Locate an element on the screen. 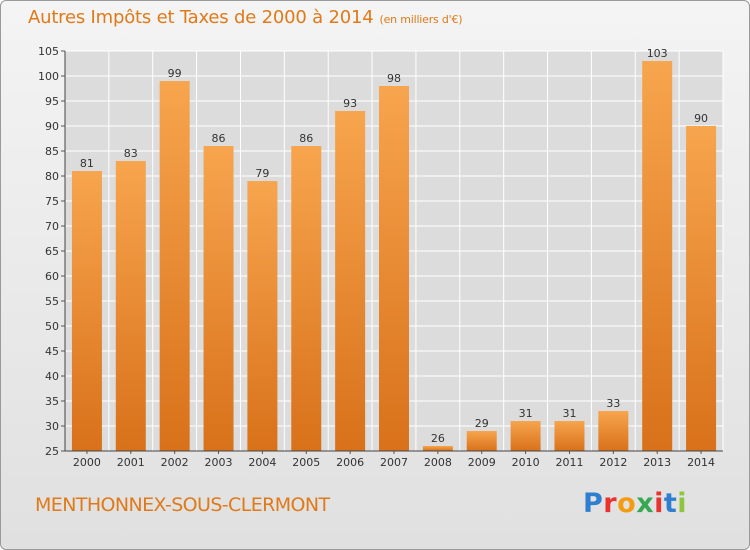  y-tick-label: 60 is located at coordinates (52, 276).